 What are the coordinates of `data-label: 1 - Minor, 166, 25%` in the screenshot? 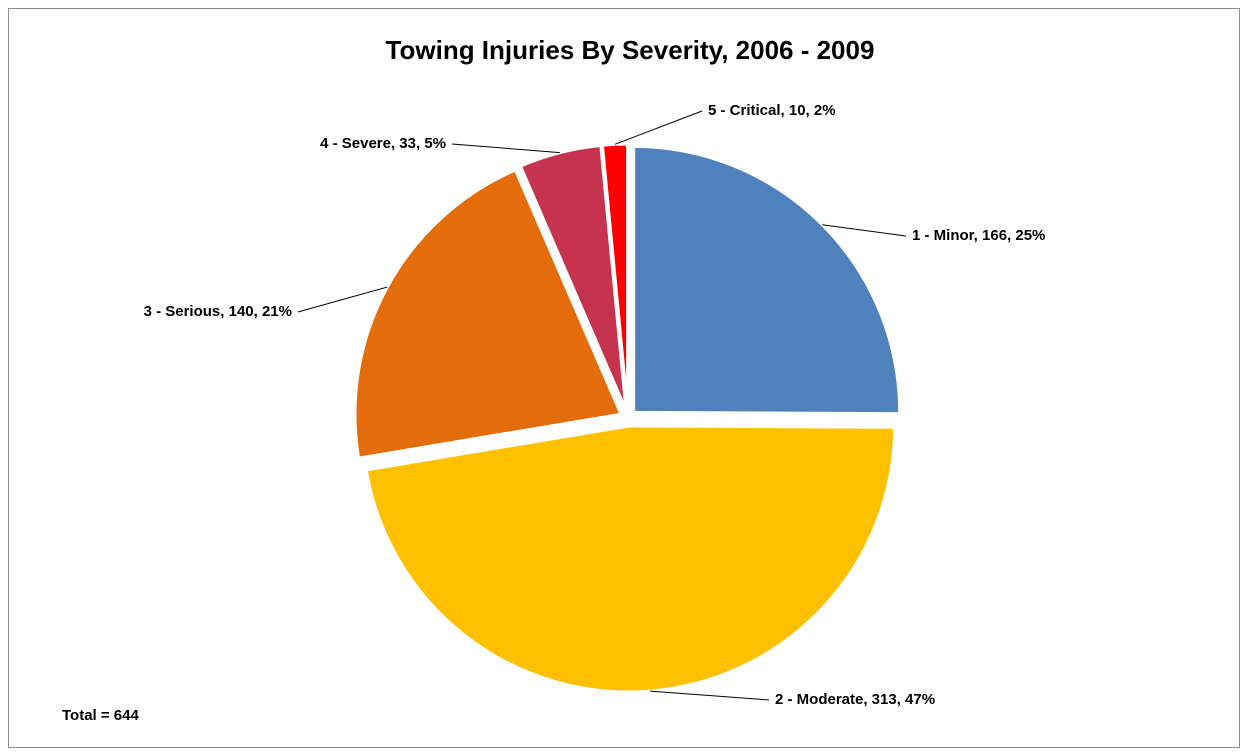 It's located at (978, 235).